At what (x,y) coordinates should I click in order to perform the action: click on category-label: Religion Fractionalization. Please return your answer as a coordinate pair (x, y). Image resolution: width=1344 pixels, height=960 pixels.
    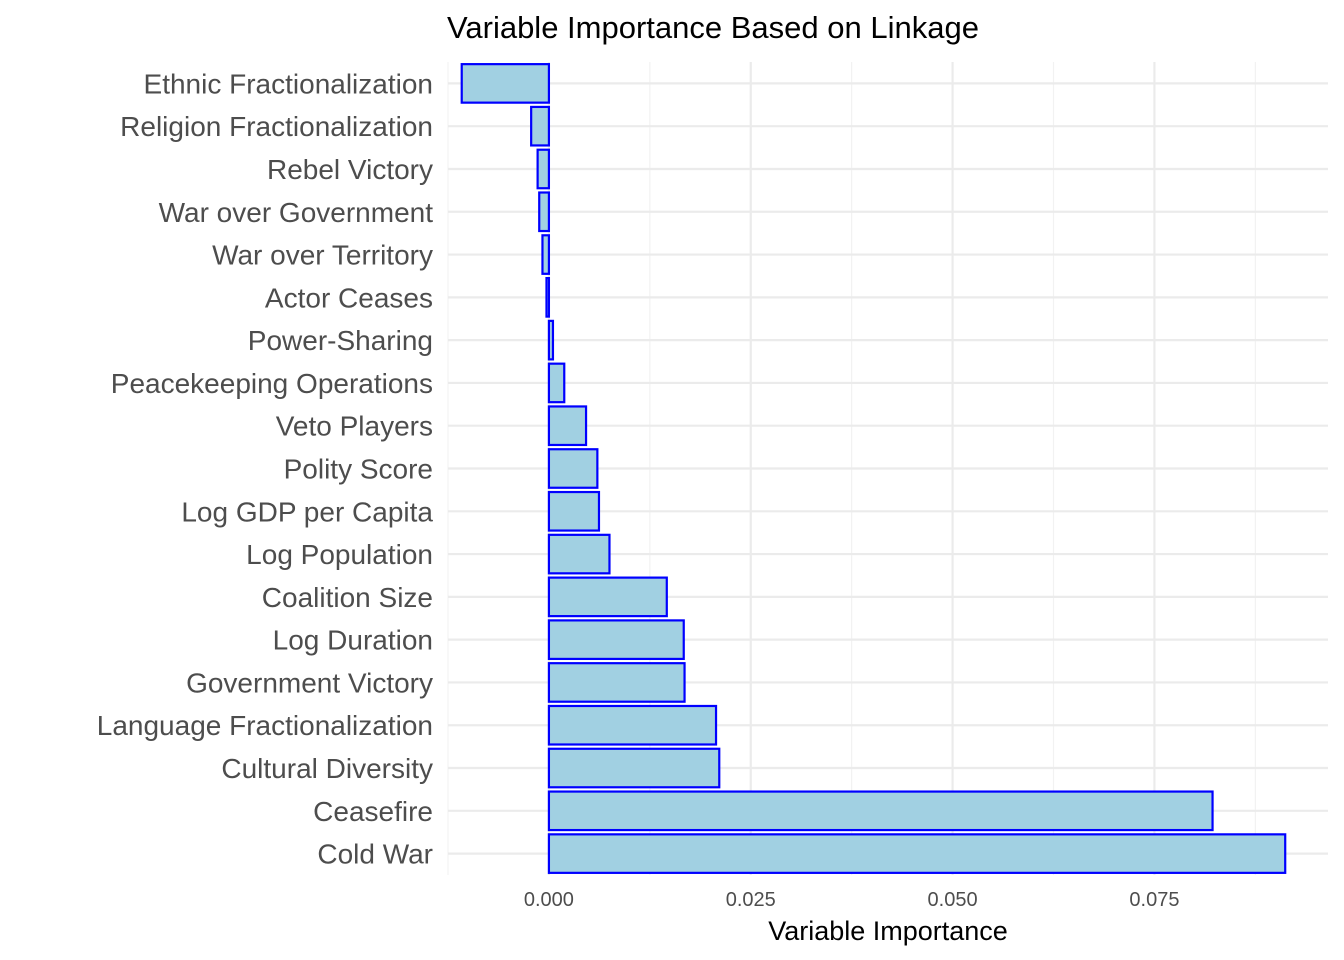
    Looking at the image, I should click on (276, 126).